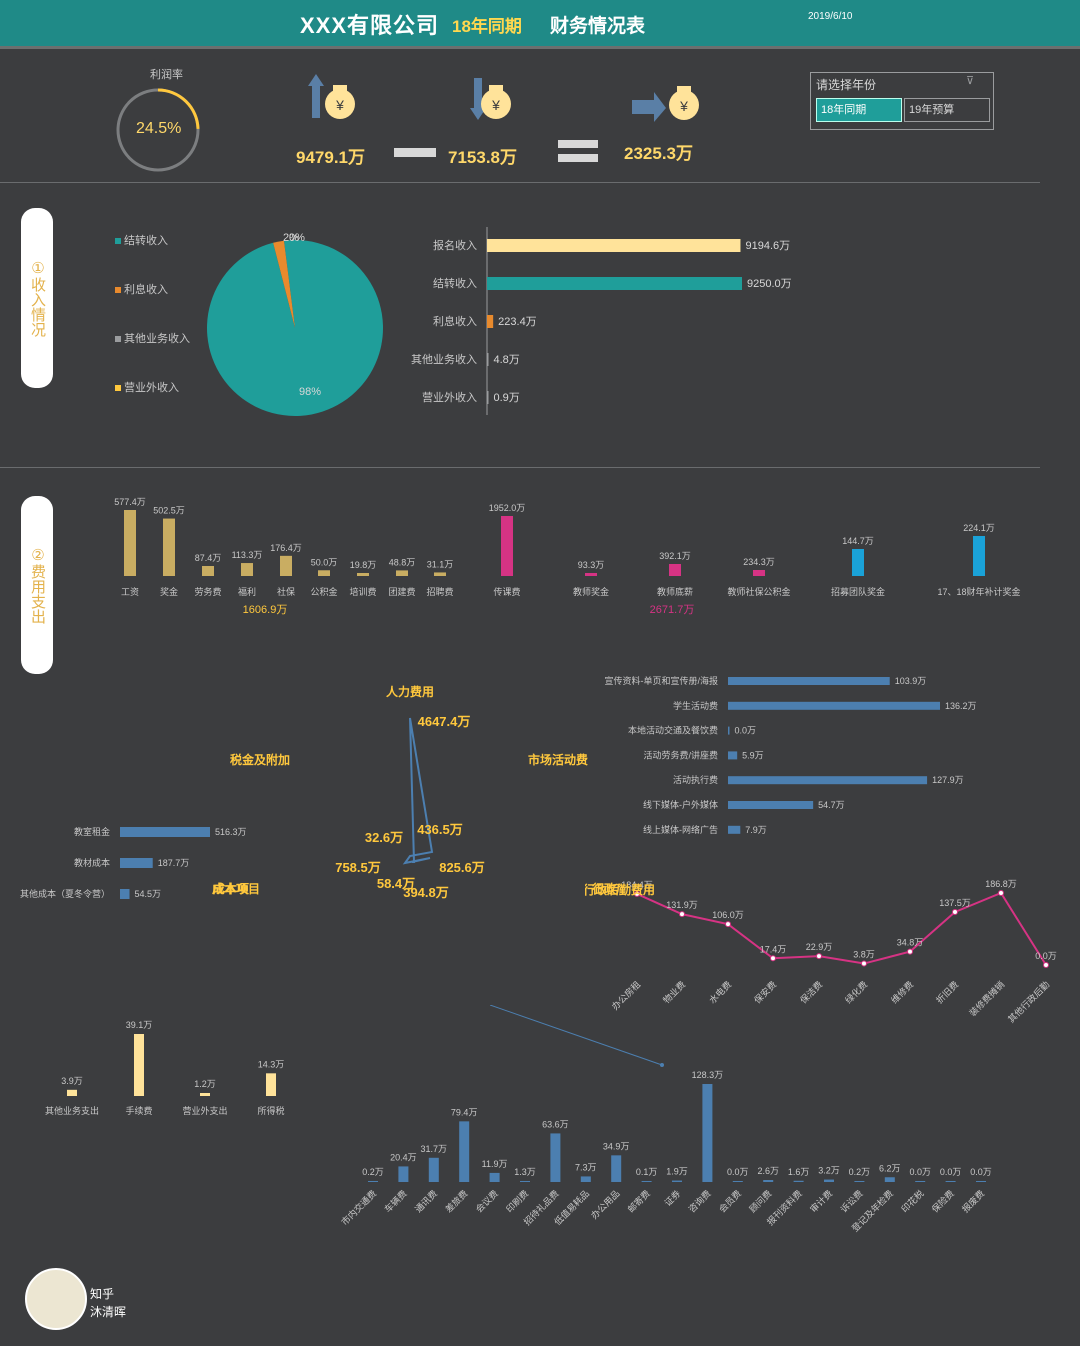  Describe the element at coordinates (955, 903) in the screenshot. I see `point-value-label: 137.5万` at that location.